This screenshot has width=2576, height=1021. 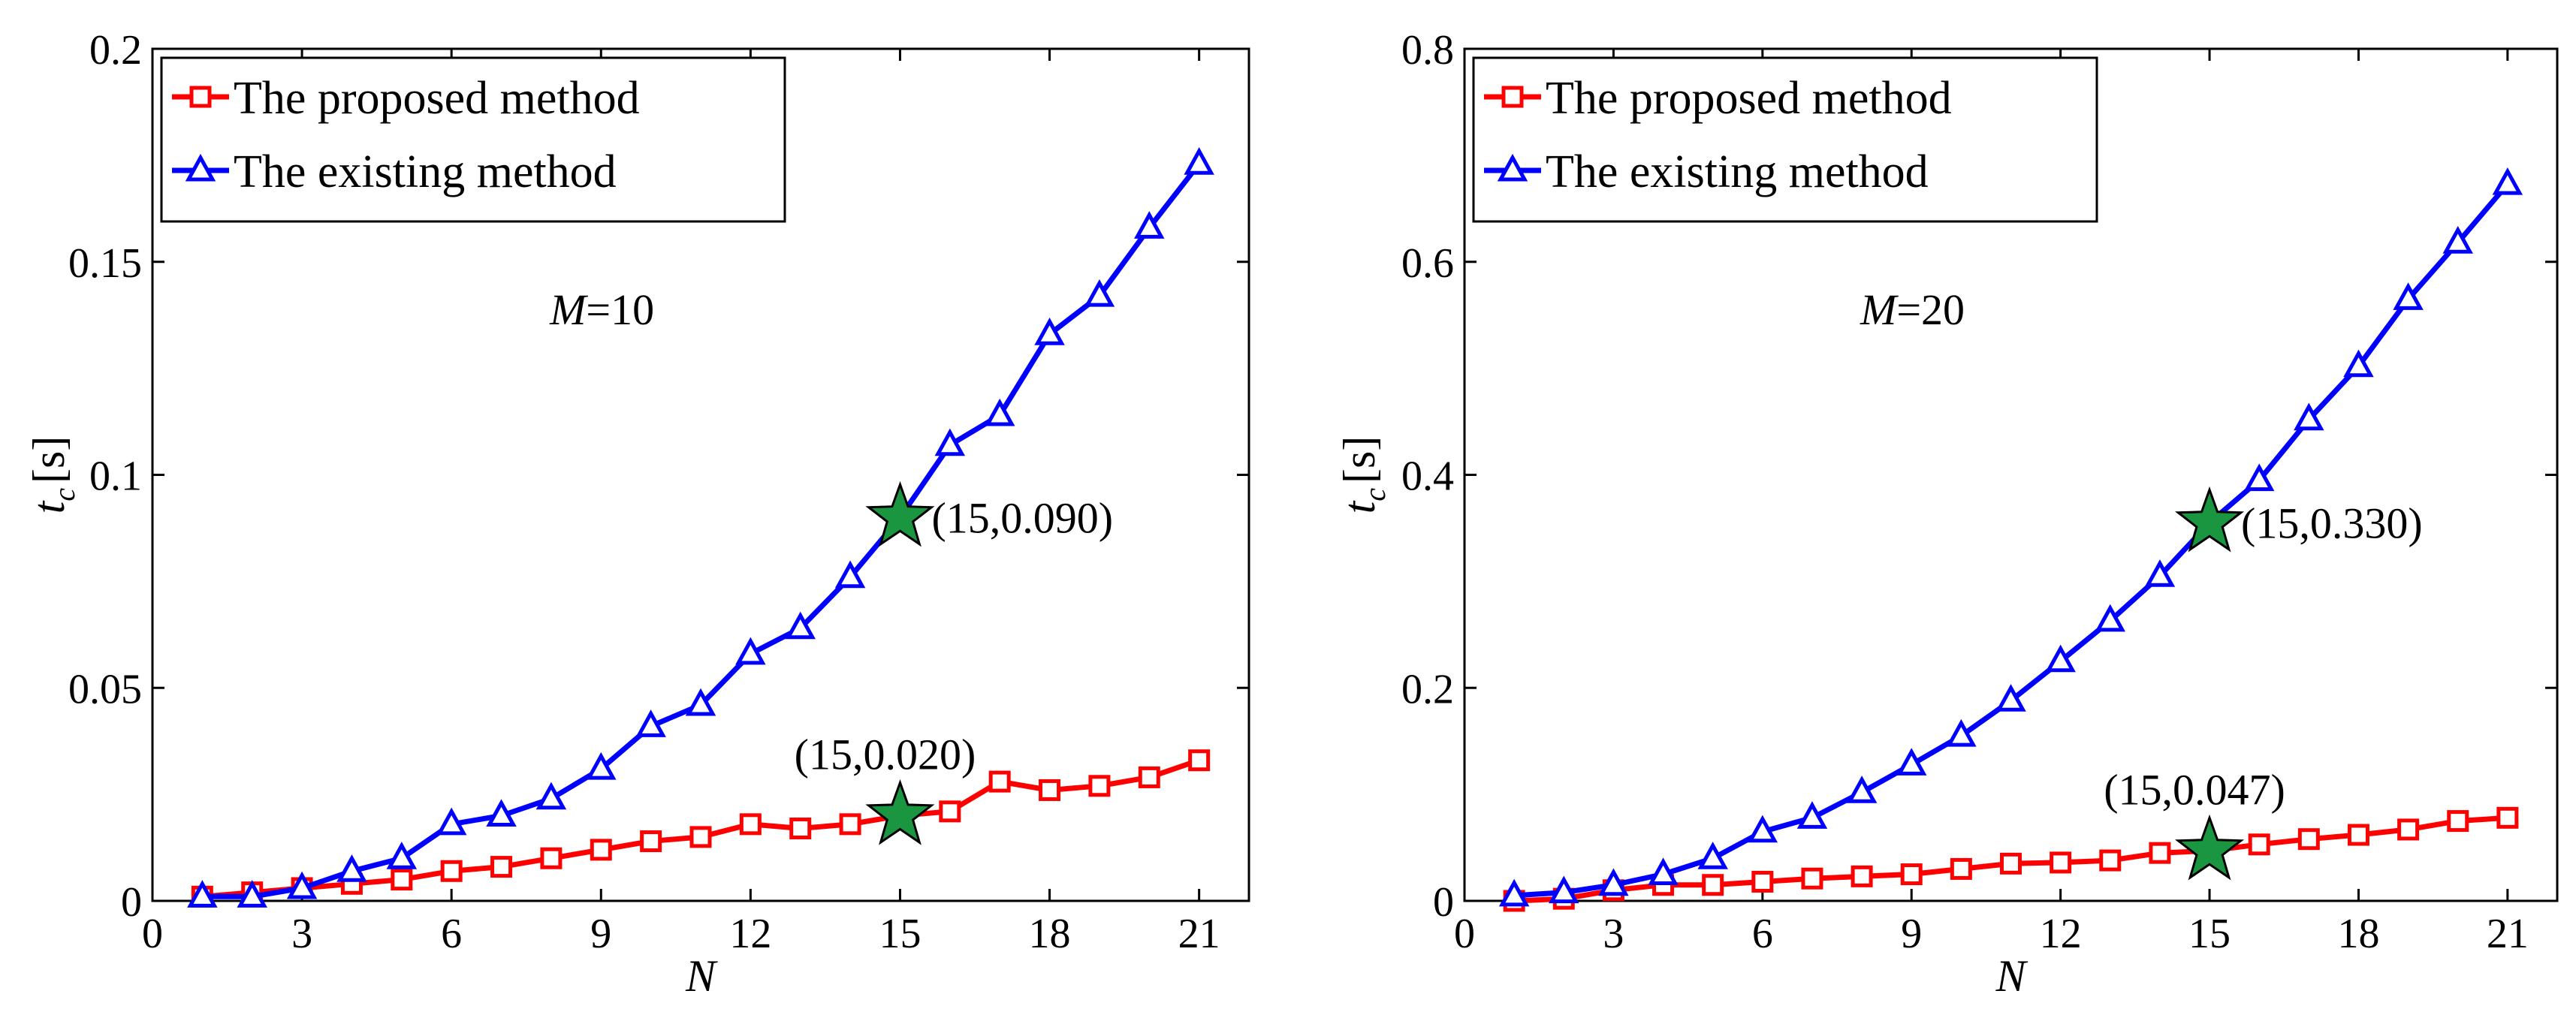 I want to click on x-axis-title: N, so click(x=701, y=976).